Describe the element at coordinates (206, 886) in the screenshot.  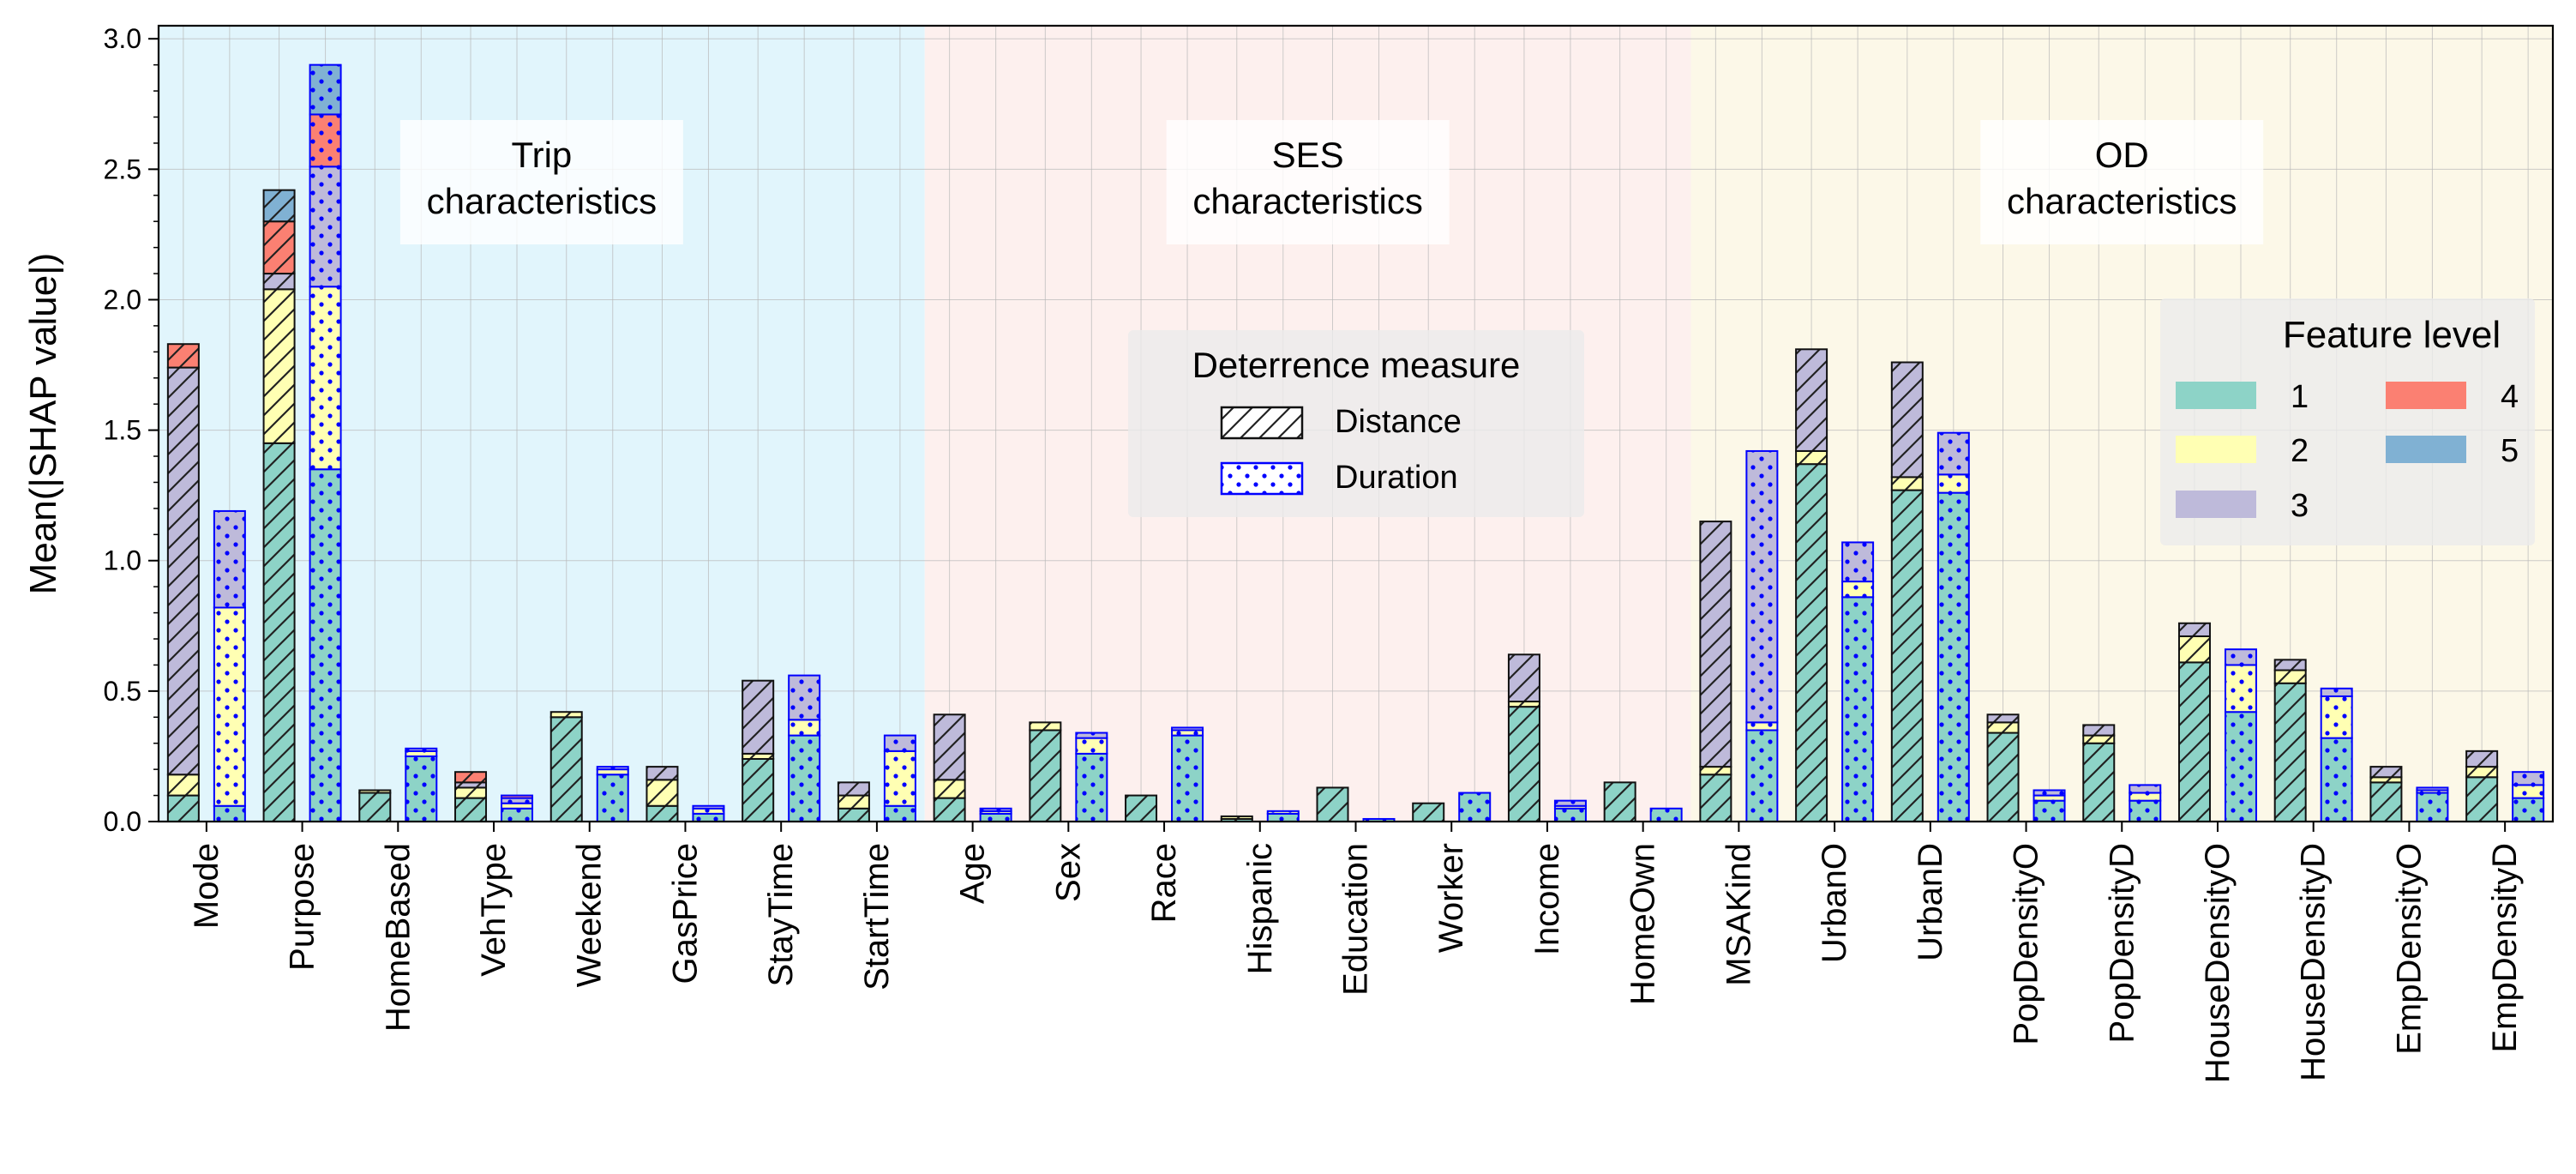
I see `x-tick-label: Mode` at that location.